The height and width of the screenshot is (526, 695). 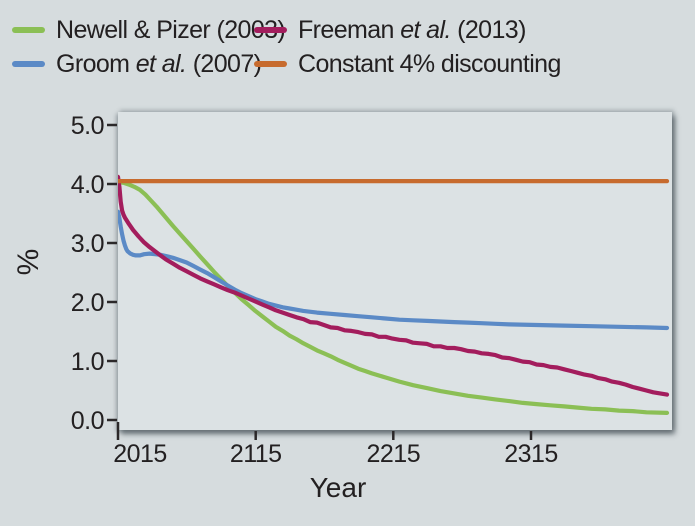 I want to click on legend-swatch-green, so click(x=28, y=30).